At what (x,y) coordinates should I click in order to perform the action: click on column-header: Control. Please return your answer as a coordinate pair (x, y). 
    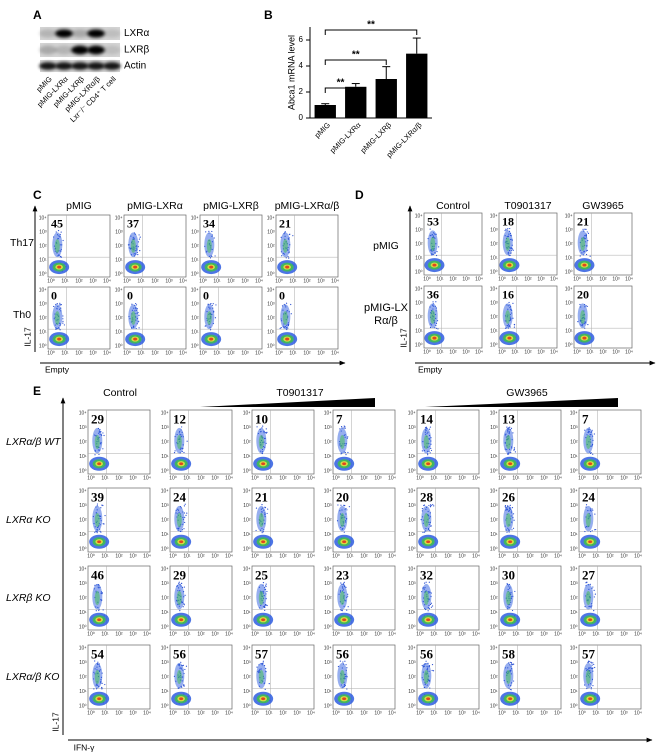
    Looking at the image, I should click on (453, 206).